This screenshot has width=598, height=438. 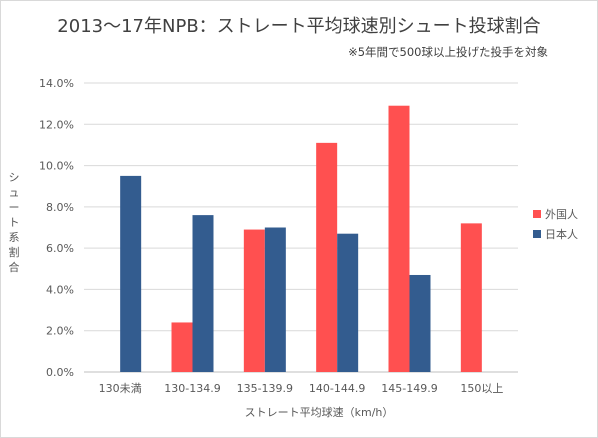 I want to click on x-tick-label: 135-139.9, so click(x=265, y=388).